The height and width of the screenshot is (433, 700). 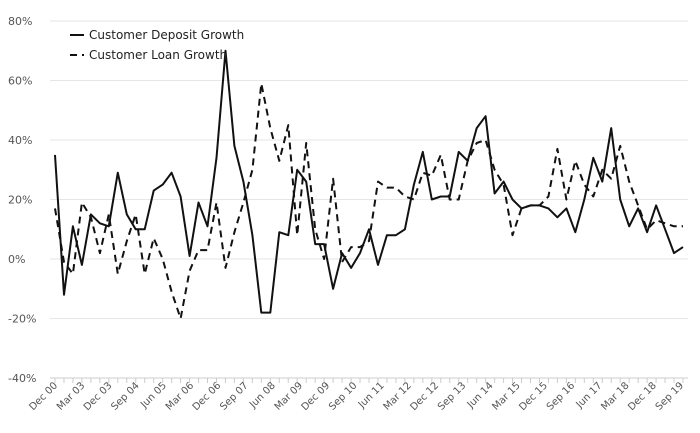 What do you see at coordinates (424, 396) in the screenshot?
I see `x-tick-label: Dec 12` at bounding box center [424, 396].